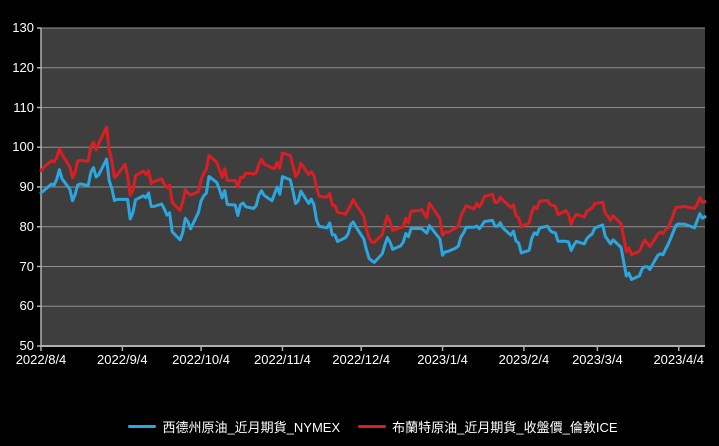 The image size is (719, 446). What do you see at coordinates (251, 427) in the screenshot?
I see `legend-label-wti: 西德州原油_近月期貨_NYMEX` at bounding box center [251, 427].